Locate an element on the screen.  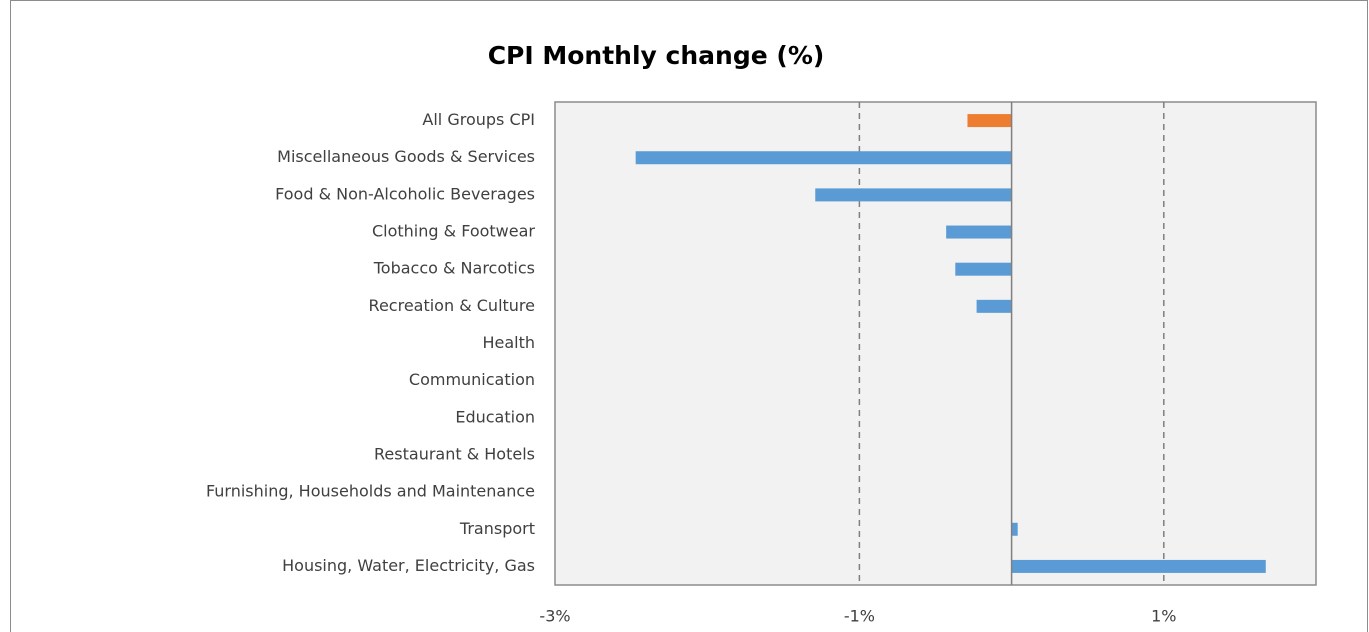
x-tick-label: -3% is located at coordinates (554, 616).